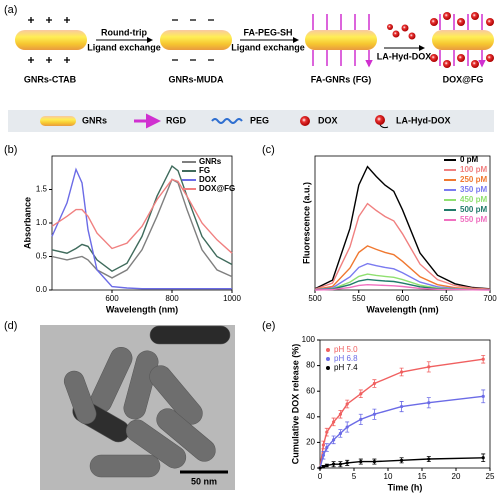 The height and width of the screenshot is (496, 500). Describe the element at coordinates (310, 365) in the screenshot. I see `y-tick-label: 80` at that location.